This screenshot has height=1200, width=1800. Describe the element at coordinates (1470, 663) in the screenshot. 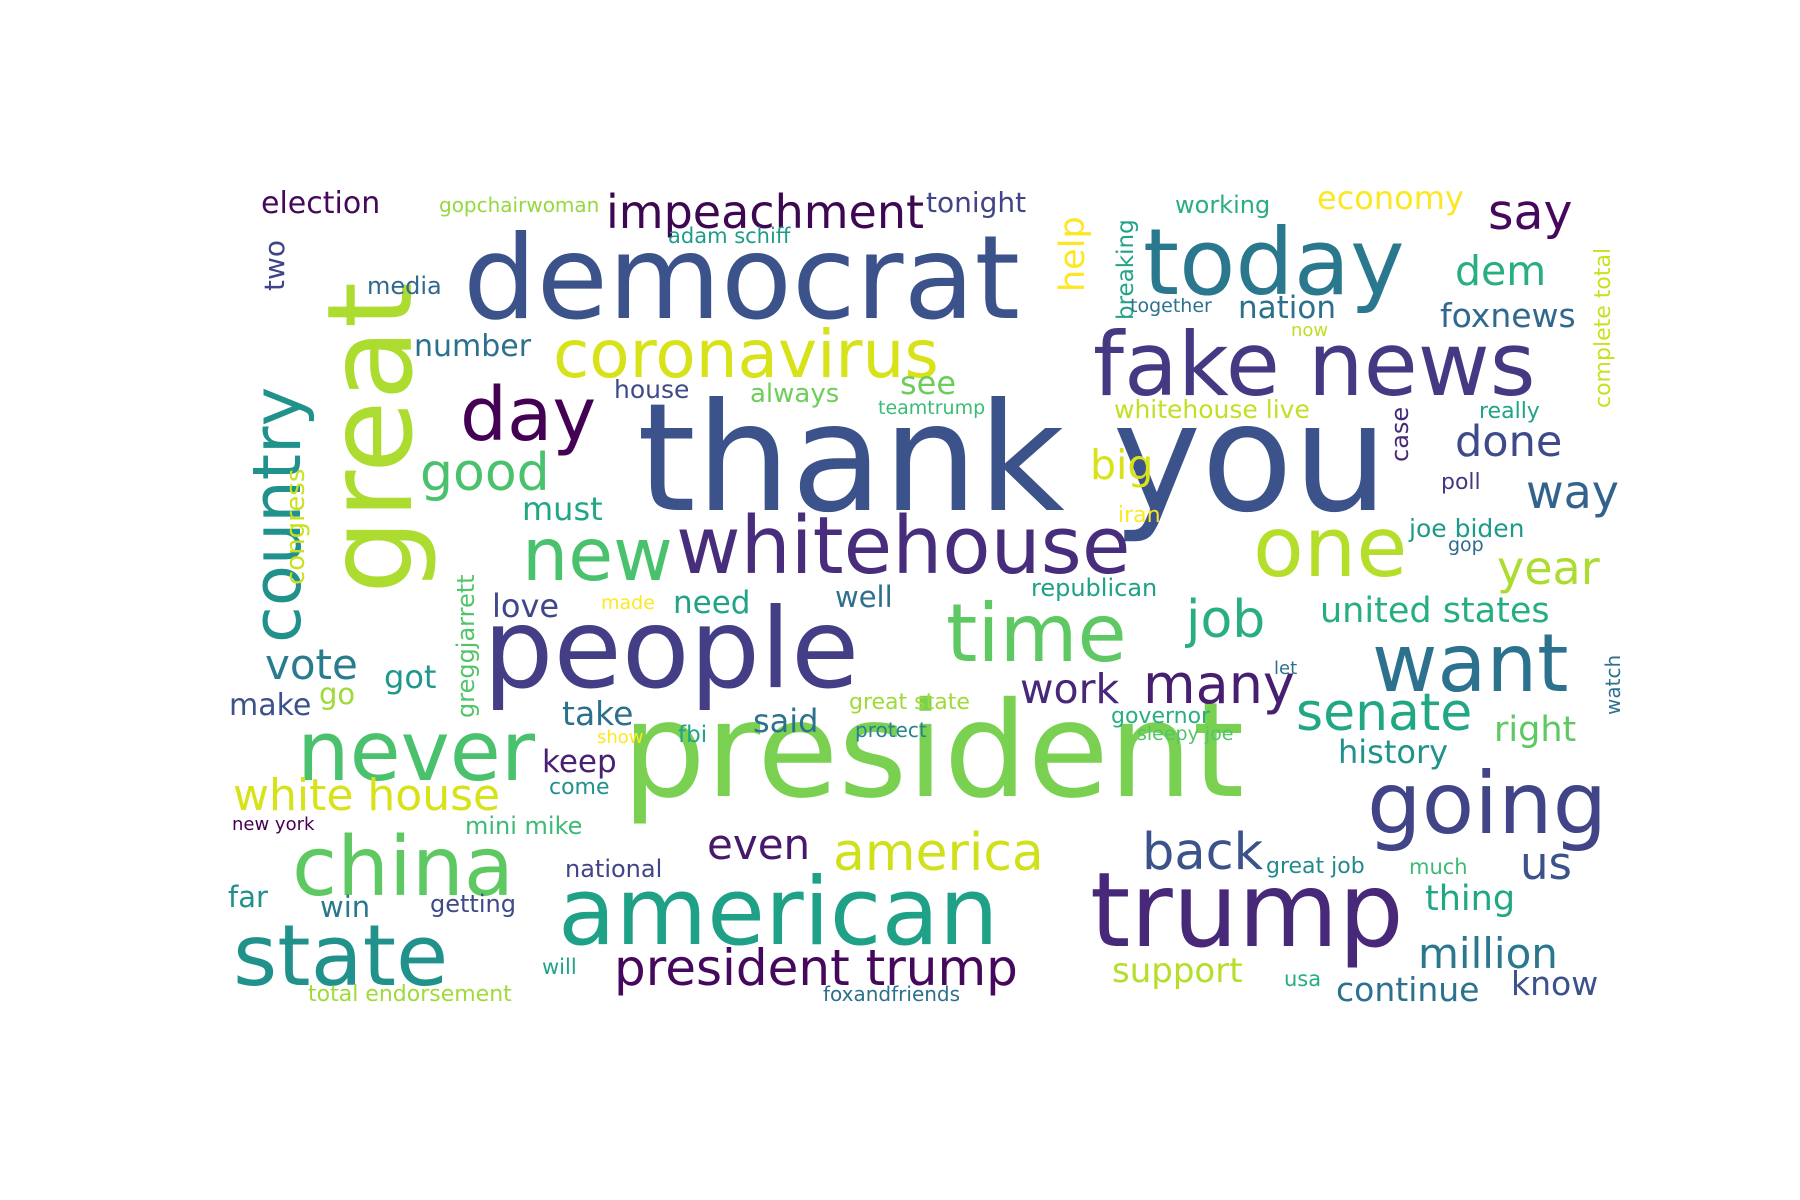

I see `cloud-word: want` at that location.